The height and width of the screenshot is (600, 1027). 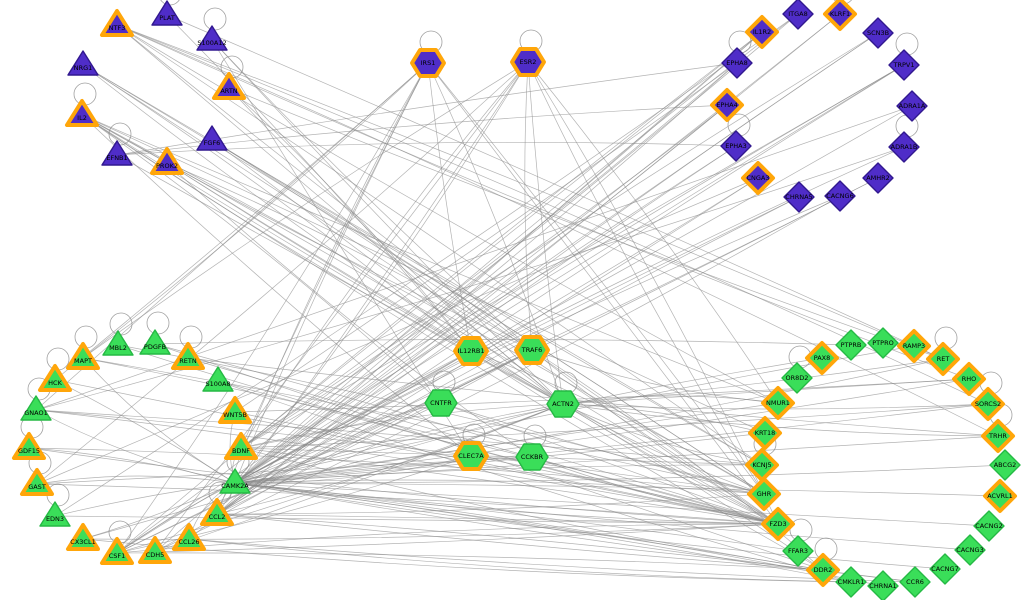 I want to click on node-IL2: IL2, so click(x=82, y=113).